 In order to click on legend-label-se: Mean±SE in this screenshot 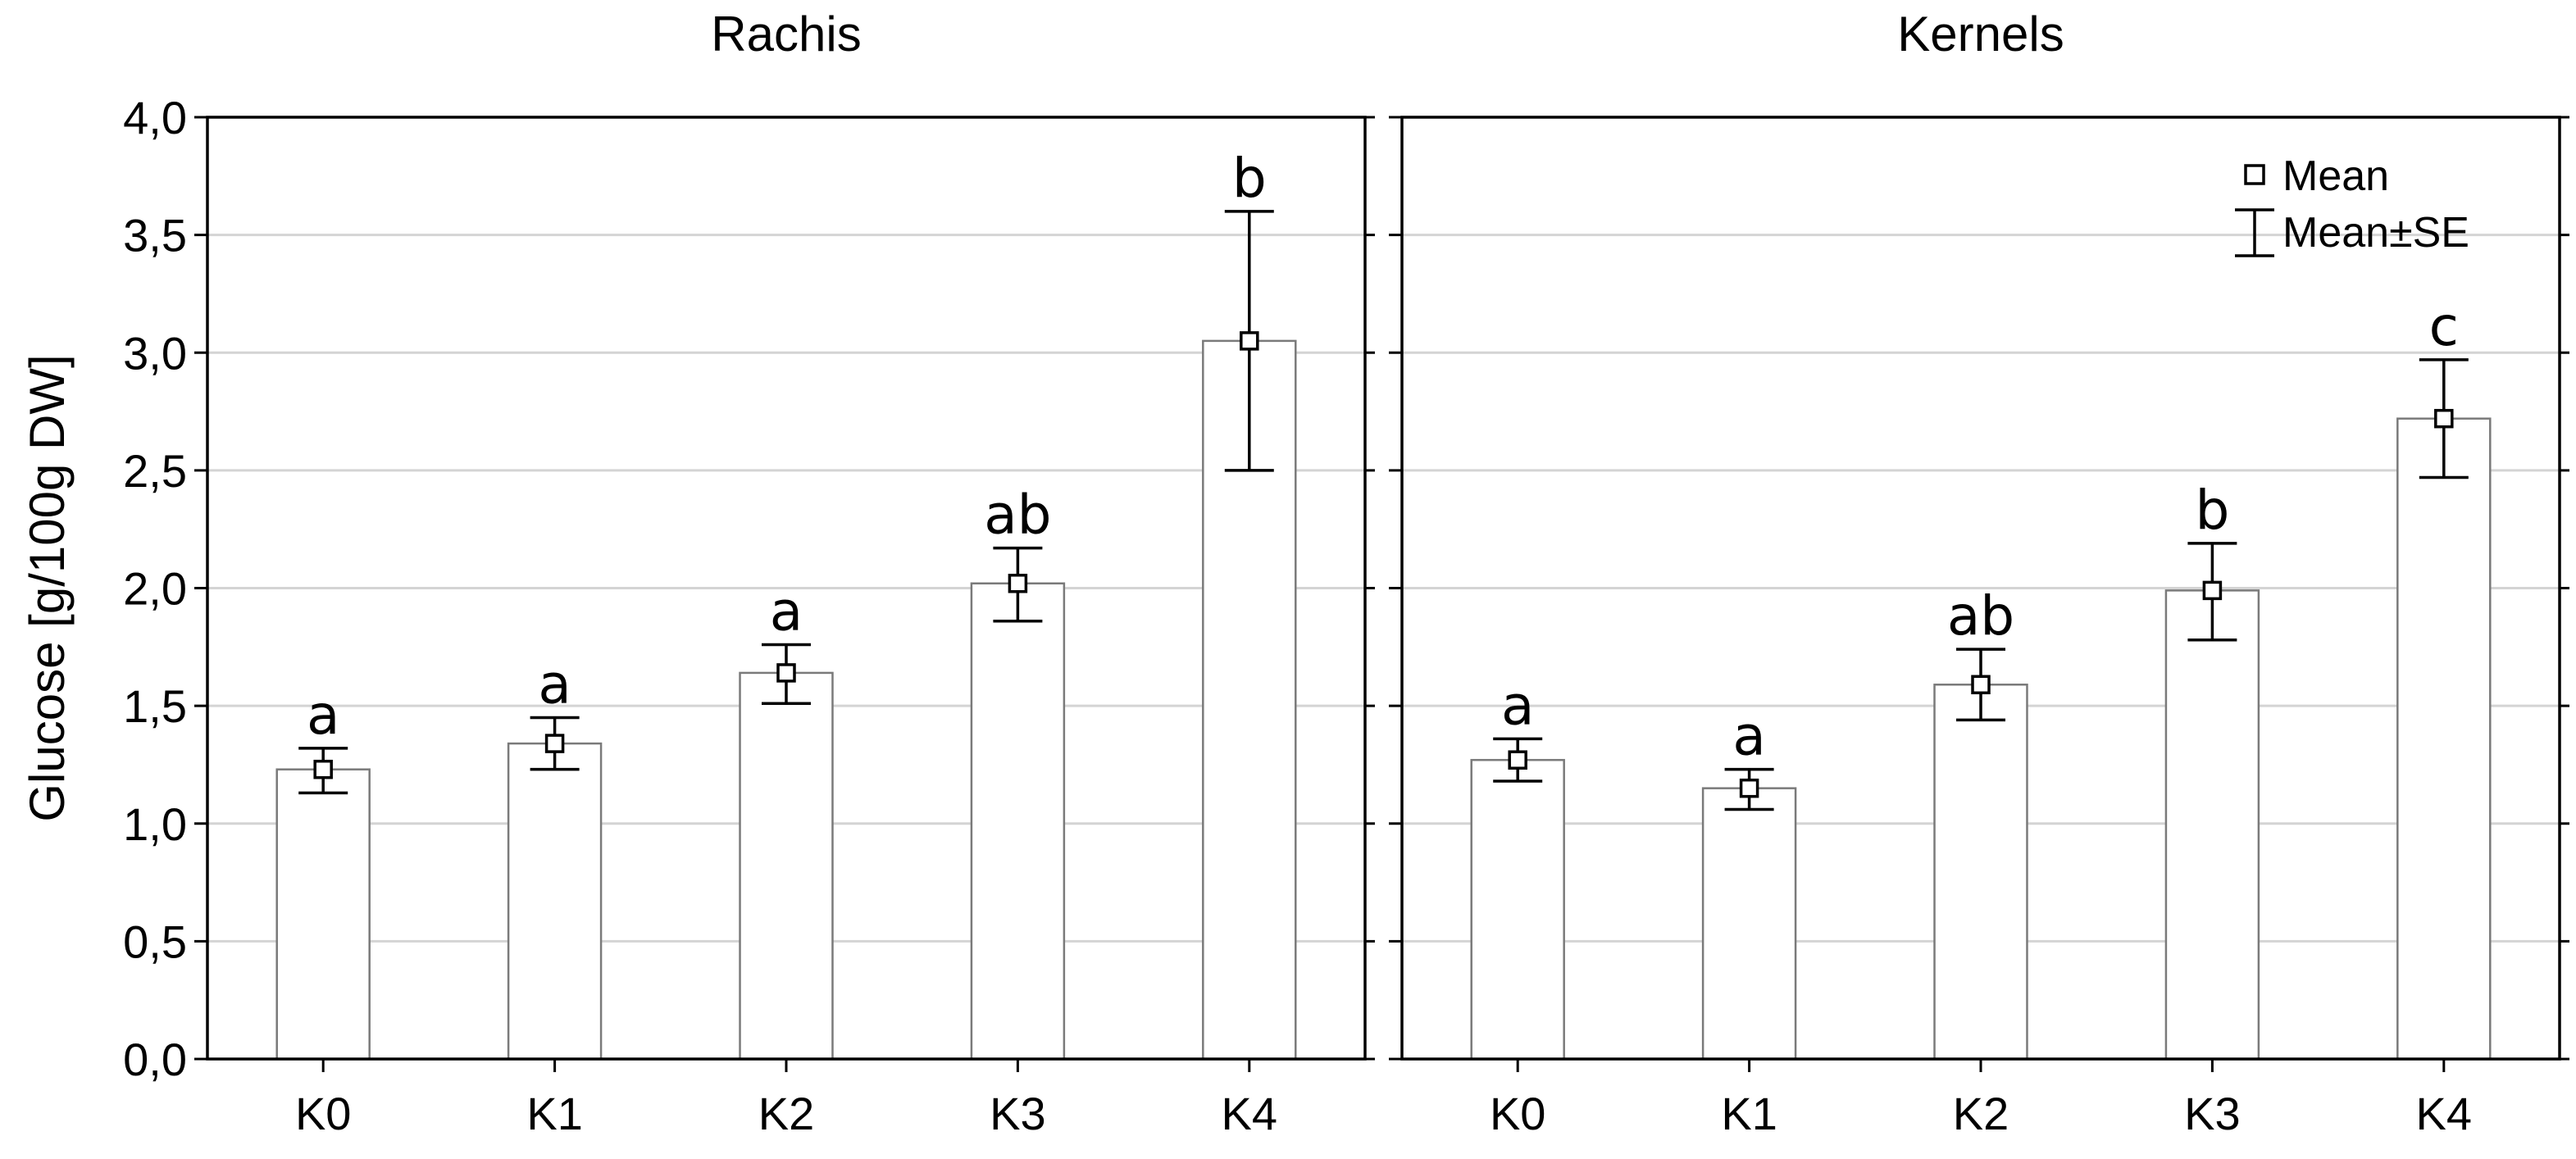, I will do `click(2375, 233)`.